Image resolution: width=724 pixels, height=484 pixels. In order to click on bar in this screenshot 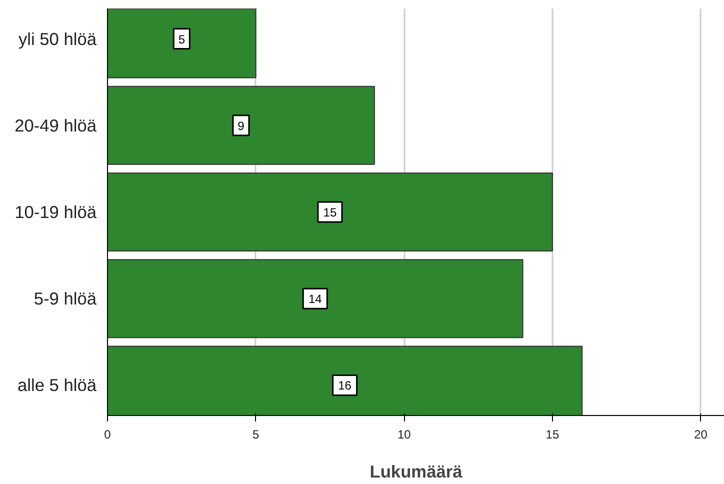, I will do `click(330, 212)`.